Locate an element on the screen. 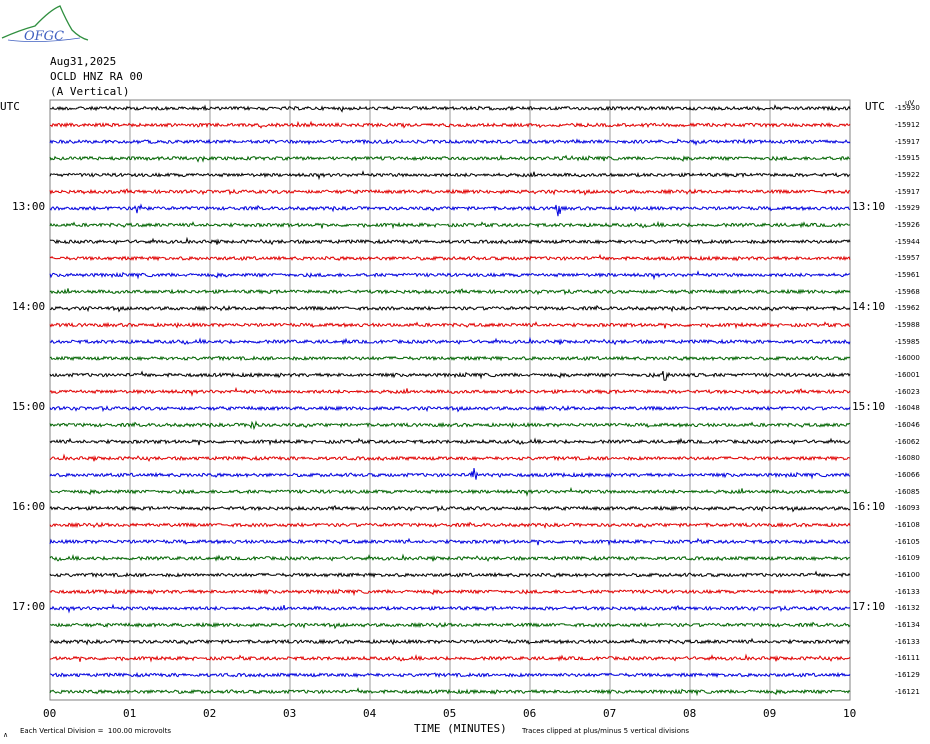 The image size is (930, 744). trace-offset-label: -15929 is located at coordinates (907, 208).